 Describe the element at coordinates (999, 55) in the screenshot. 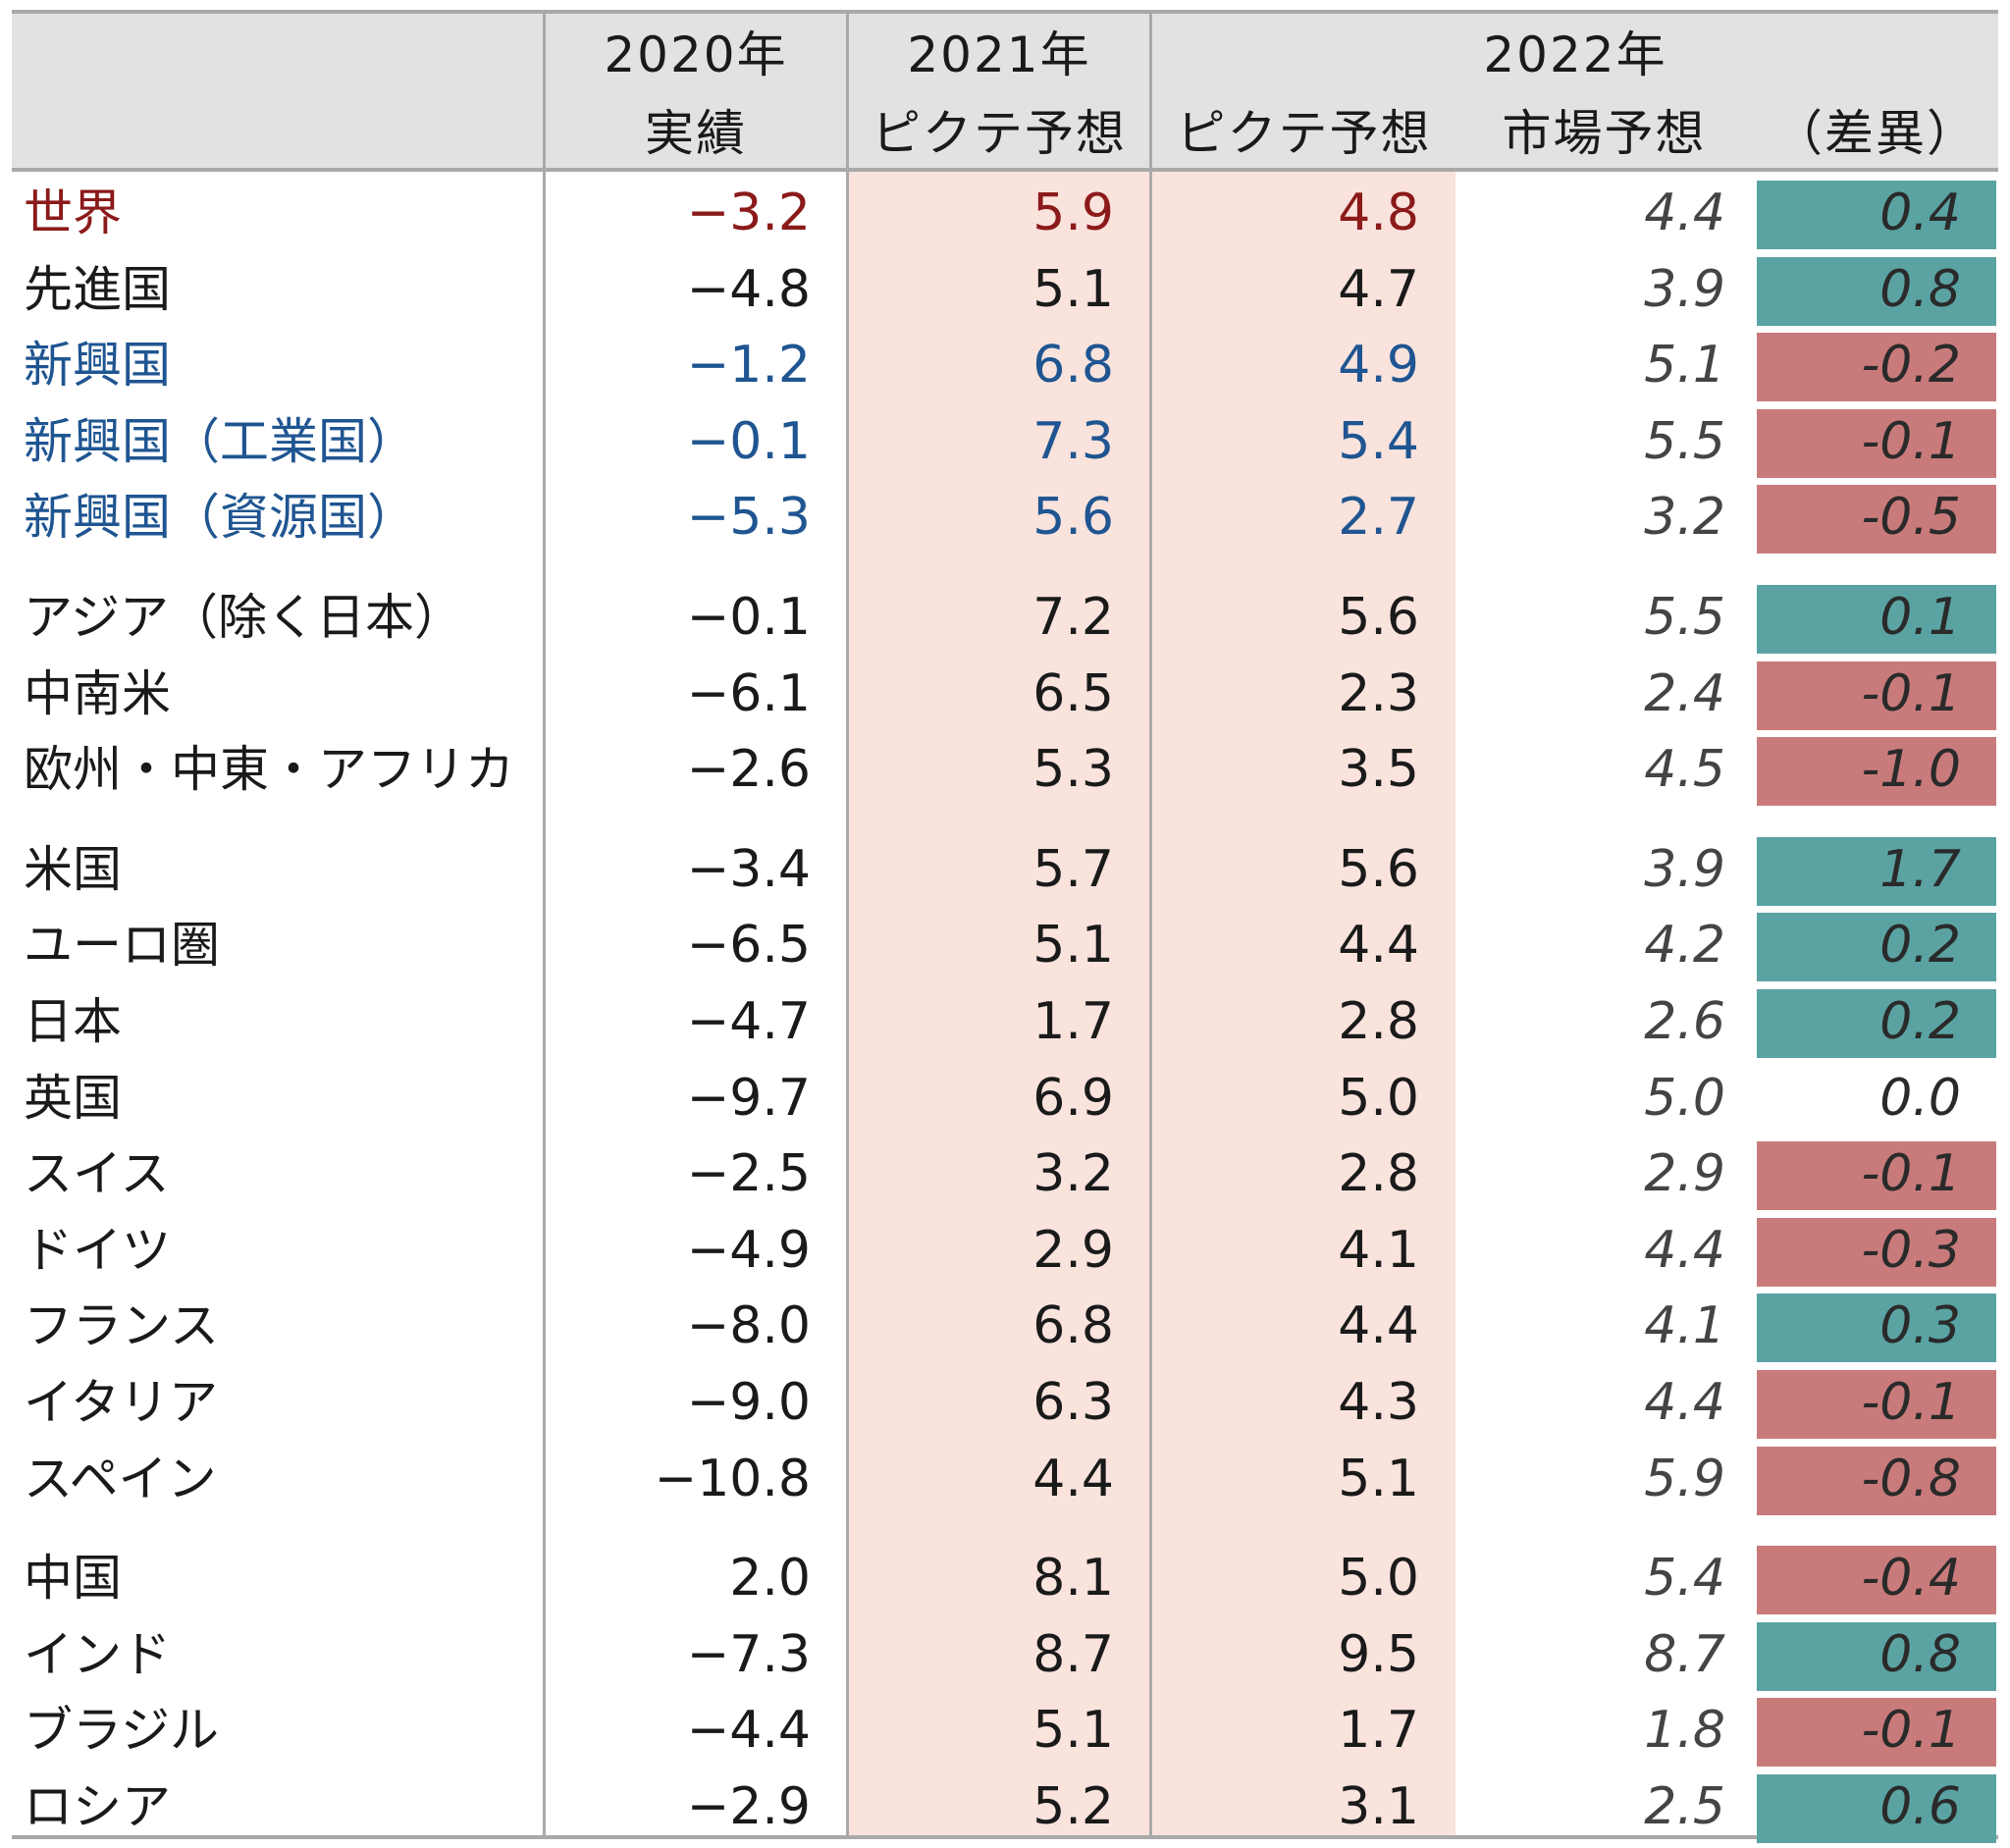

I see `header-2021-year: 2021年` at that location.